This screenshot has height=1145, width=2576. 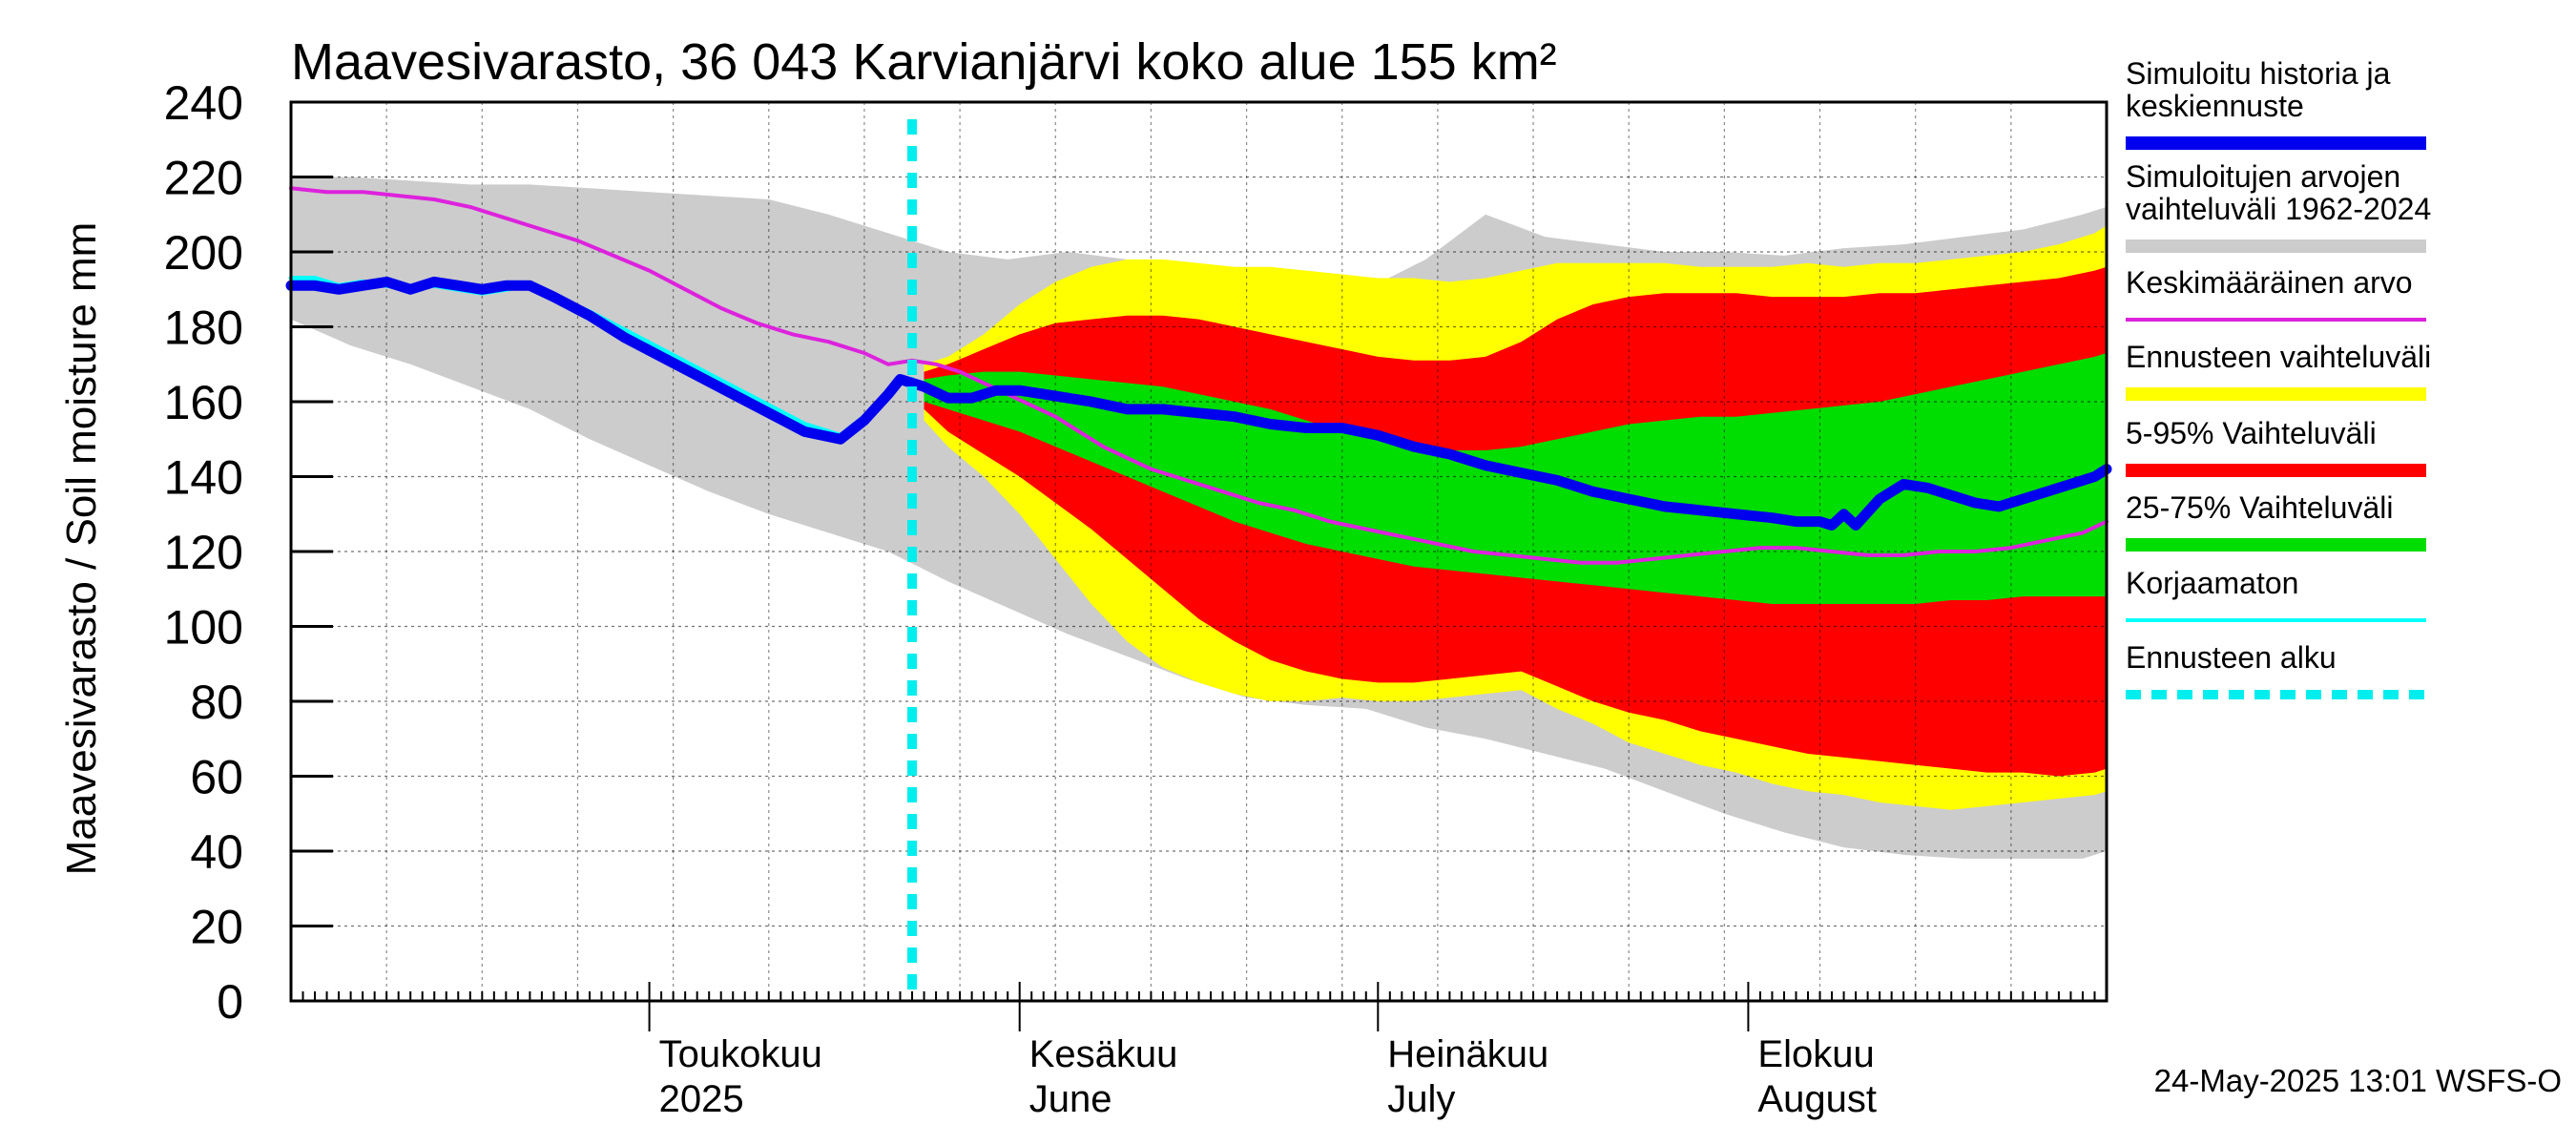 I want to click on y-tick-label: 60, so click(x=216, y=777).